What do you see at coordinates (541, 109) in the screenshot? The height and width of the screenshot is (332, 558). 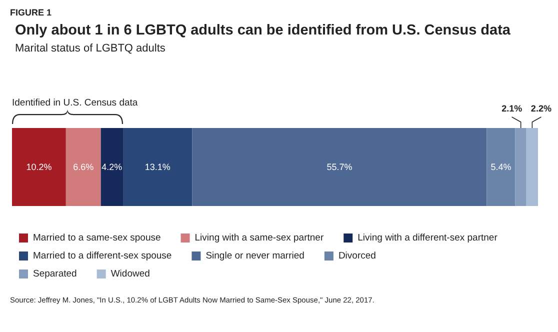 I see `data-label: 2.2%` at bounding box center [541, 109].